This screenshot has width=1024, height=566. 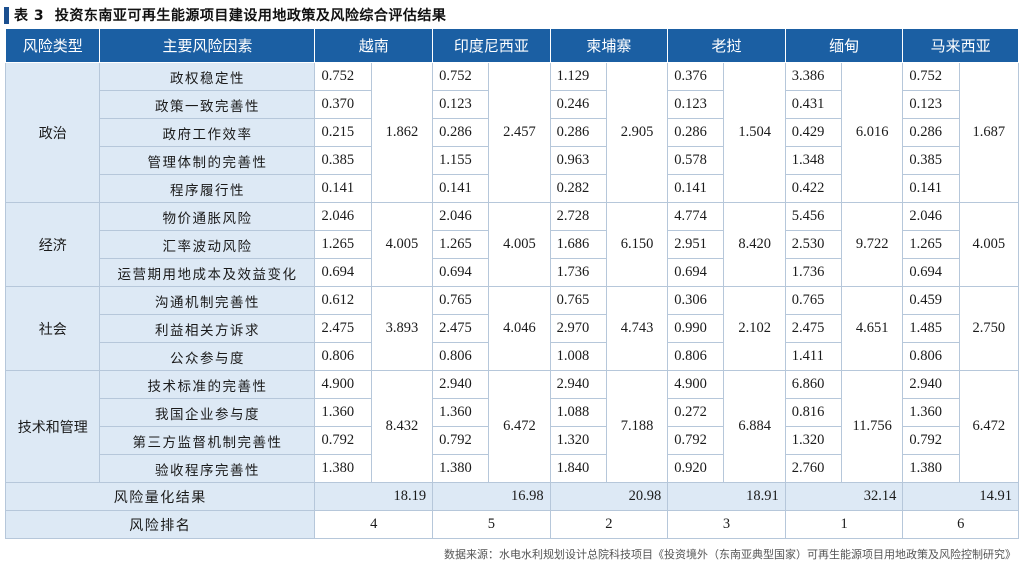 I want to click on factor-score: 3.386, so click(x=813, y=76).